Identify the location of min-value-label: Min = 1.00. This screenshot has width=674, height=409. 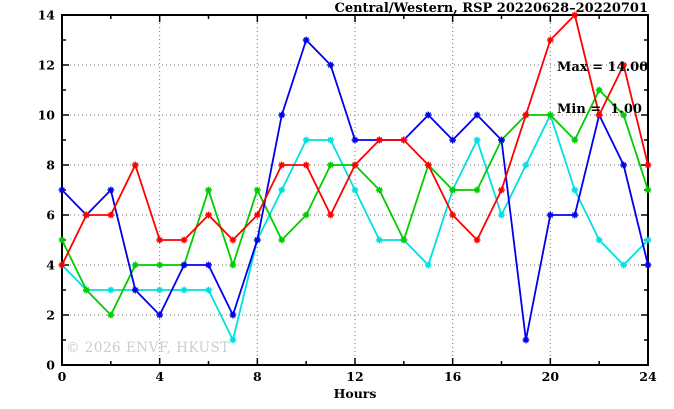
(599, 109).